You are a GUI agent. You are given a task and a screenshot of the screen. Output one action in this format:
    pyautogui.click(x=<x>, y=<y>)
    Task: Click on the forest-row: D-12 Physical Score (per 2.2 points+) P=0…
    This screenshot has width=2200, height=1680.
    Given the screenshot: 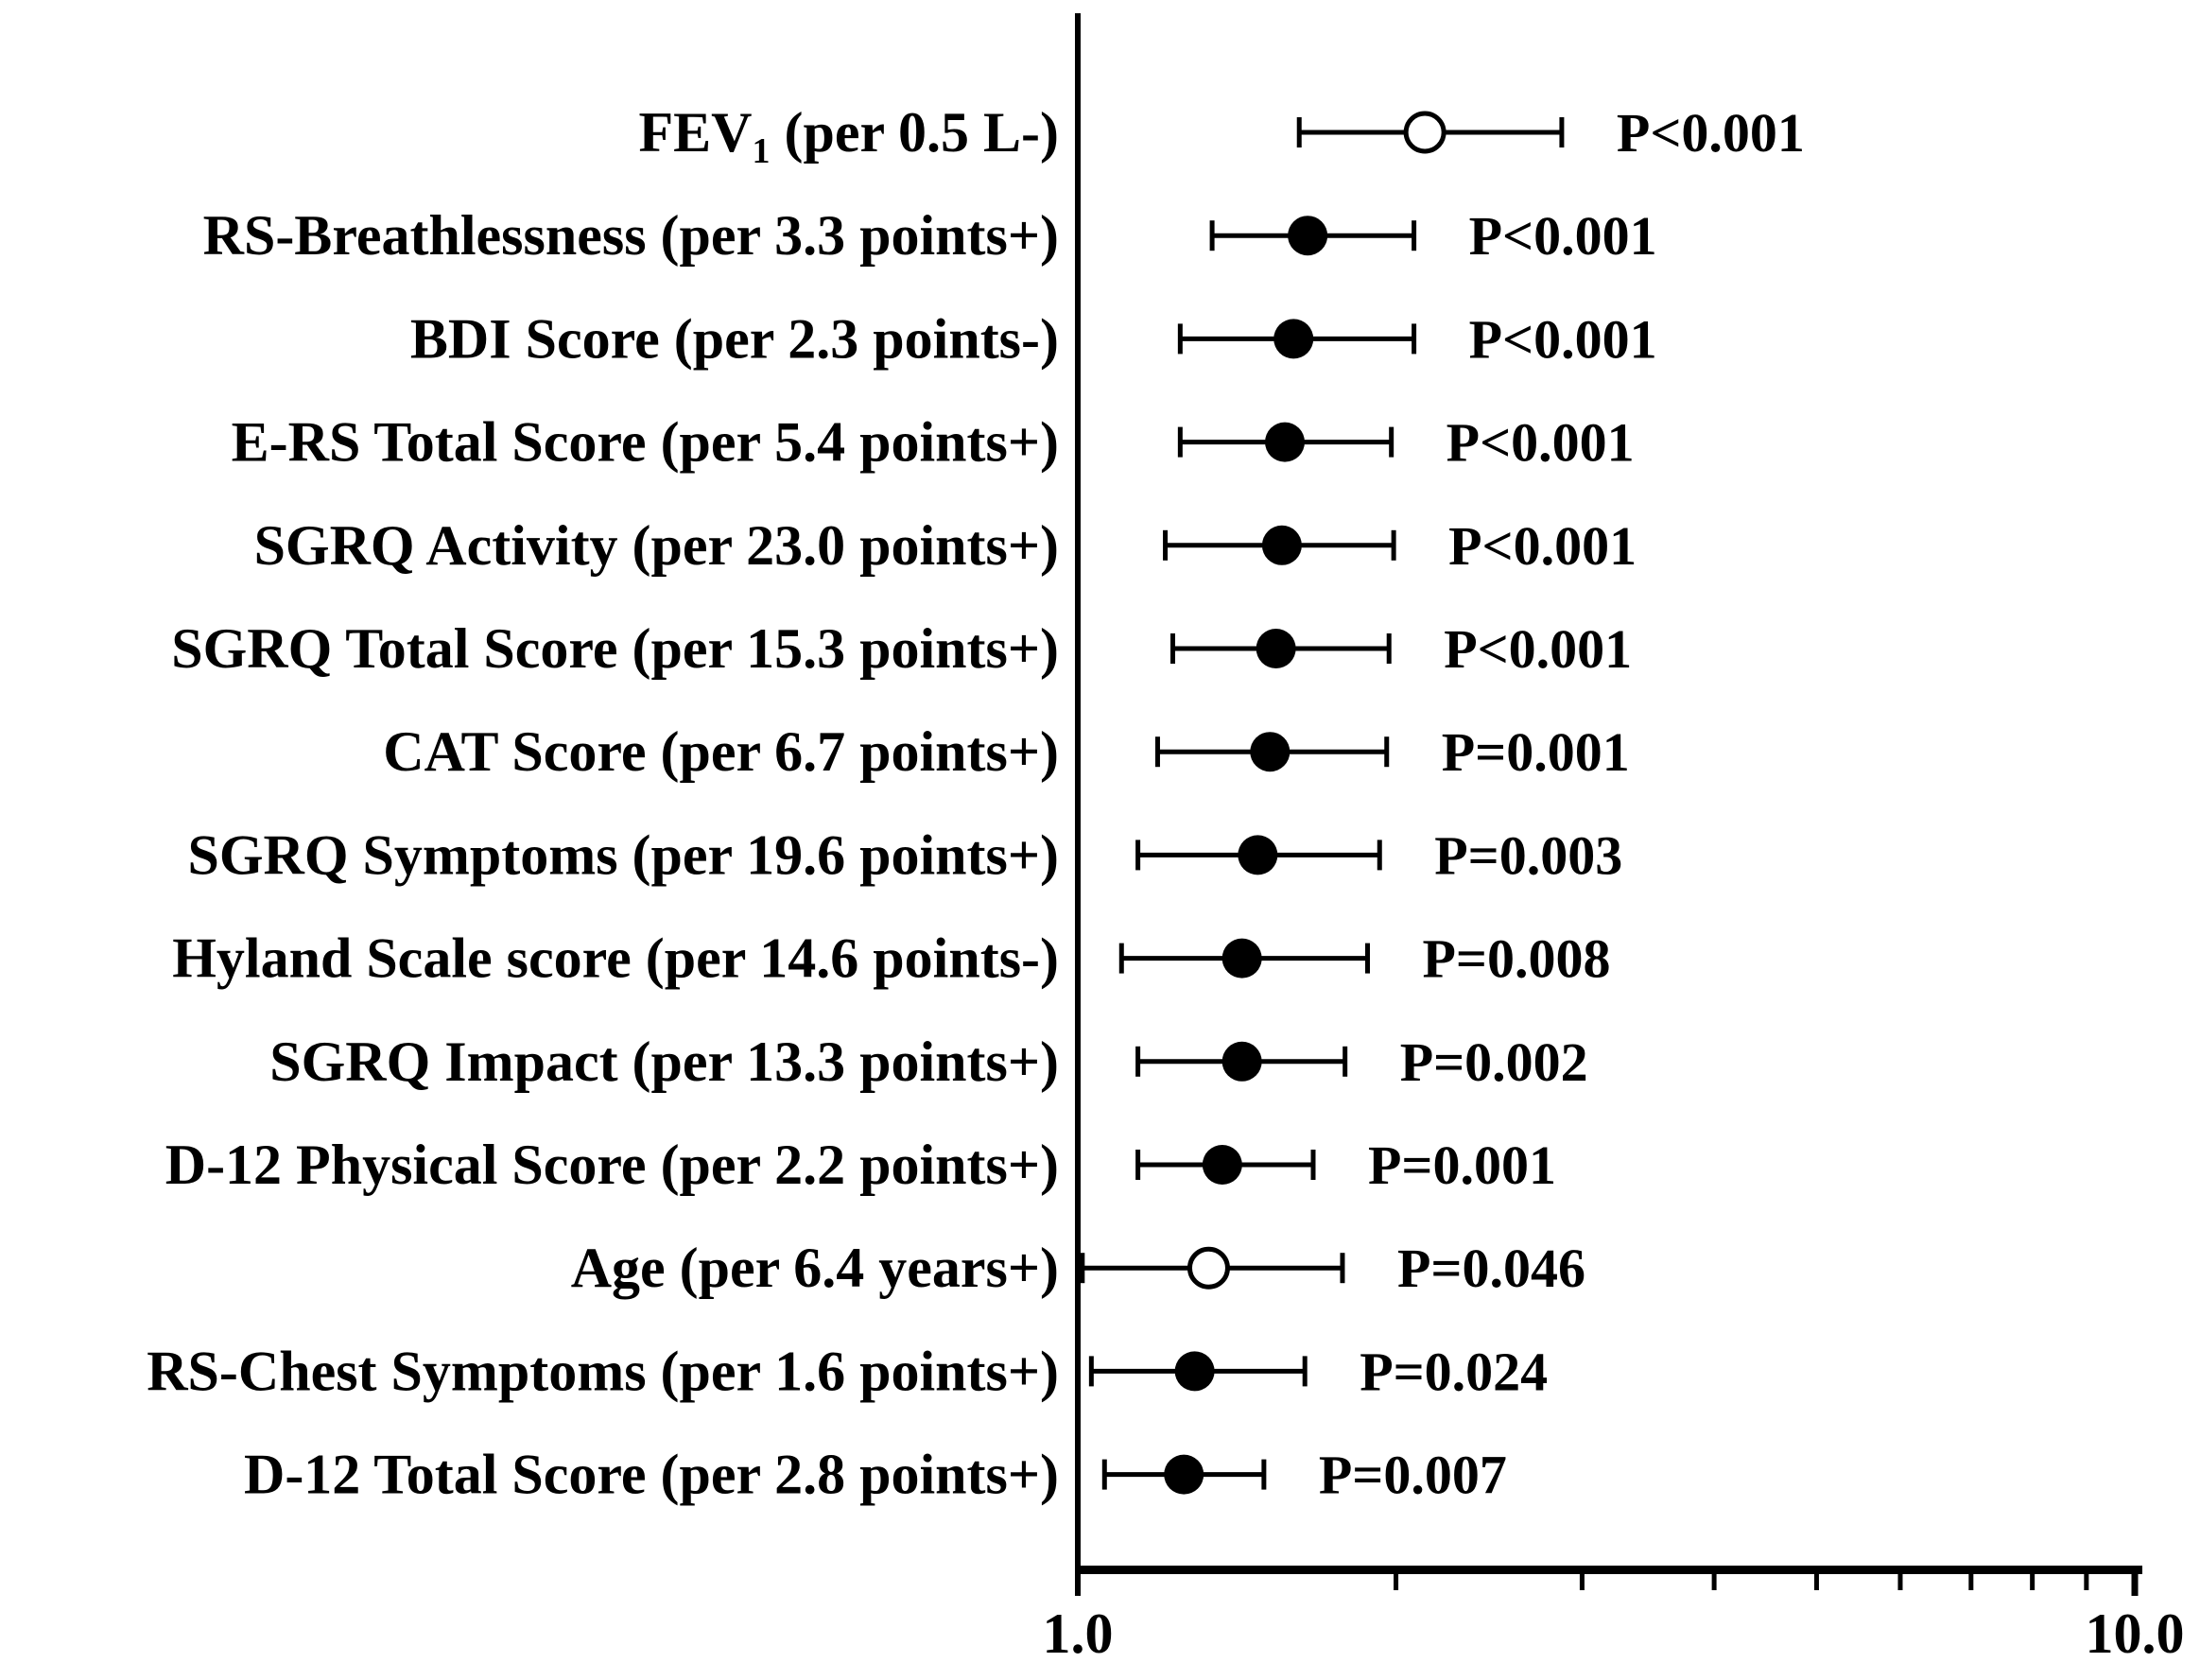 What is the action you would take?
    pyautogui.click(x=860, y=1165)
    